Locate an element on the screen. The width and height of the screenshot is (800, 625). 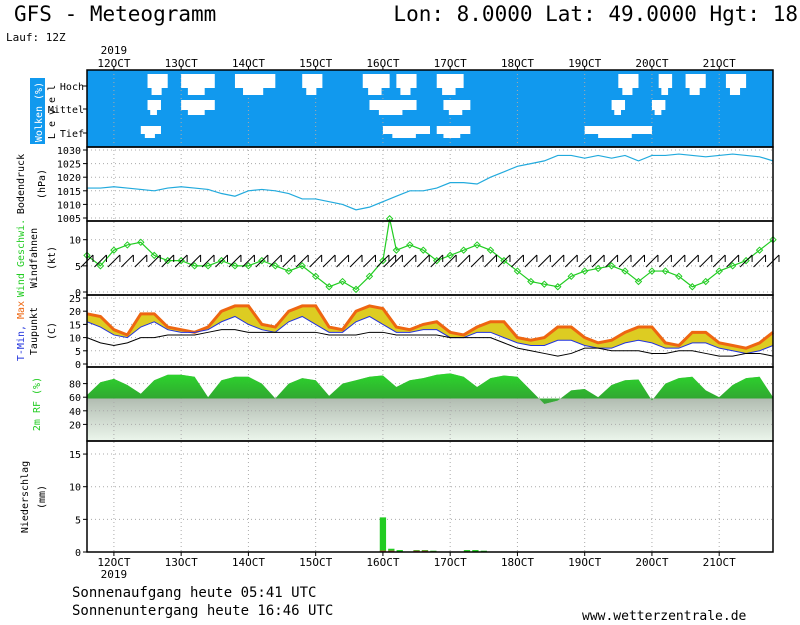
y-tick-label-temperature-4: 20 is located at coordinates (75, 312).